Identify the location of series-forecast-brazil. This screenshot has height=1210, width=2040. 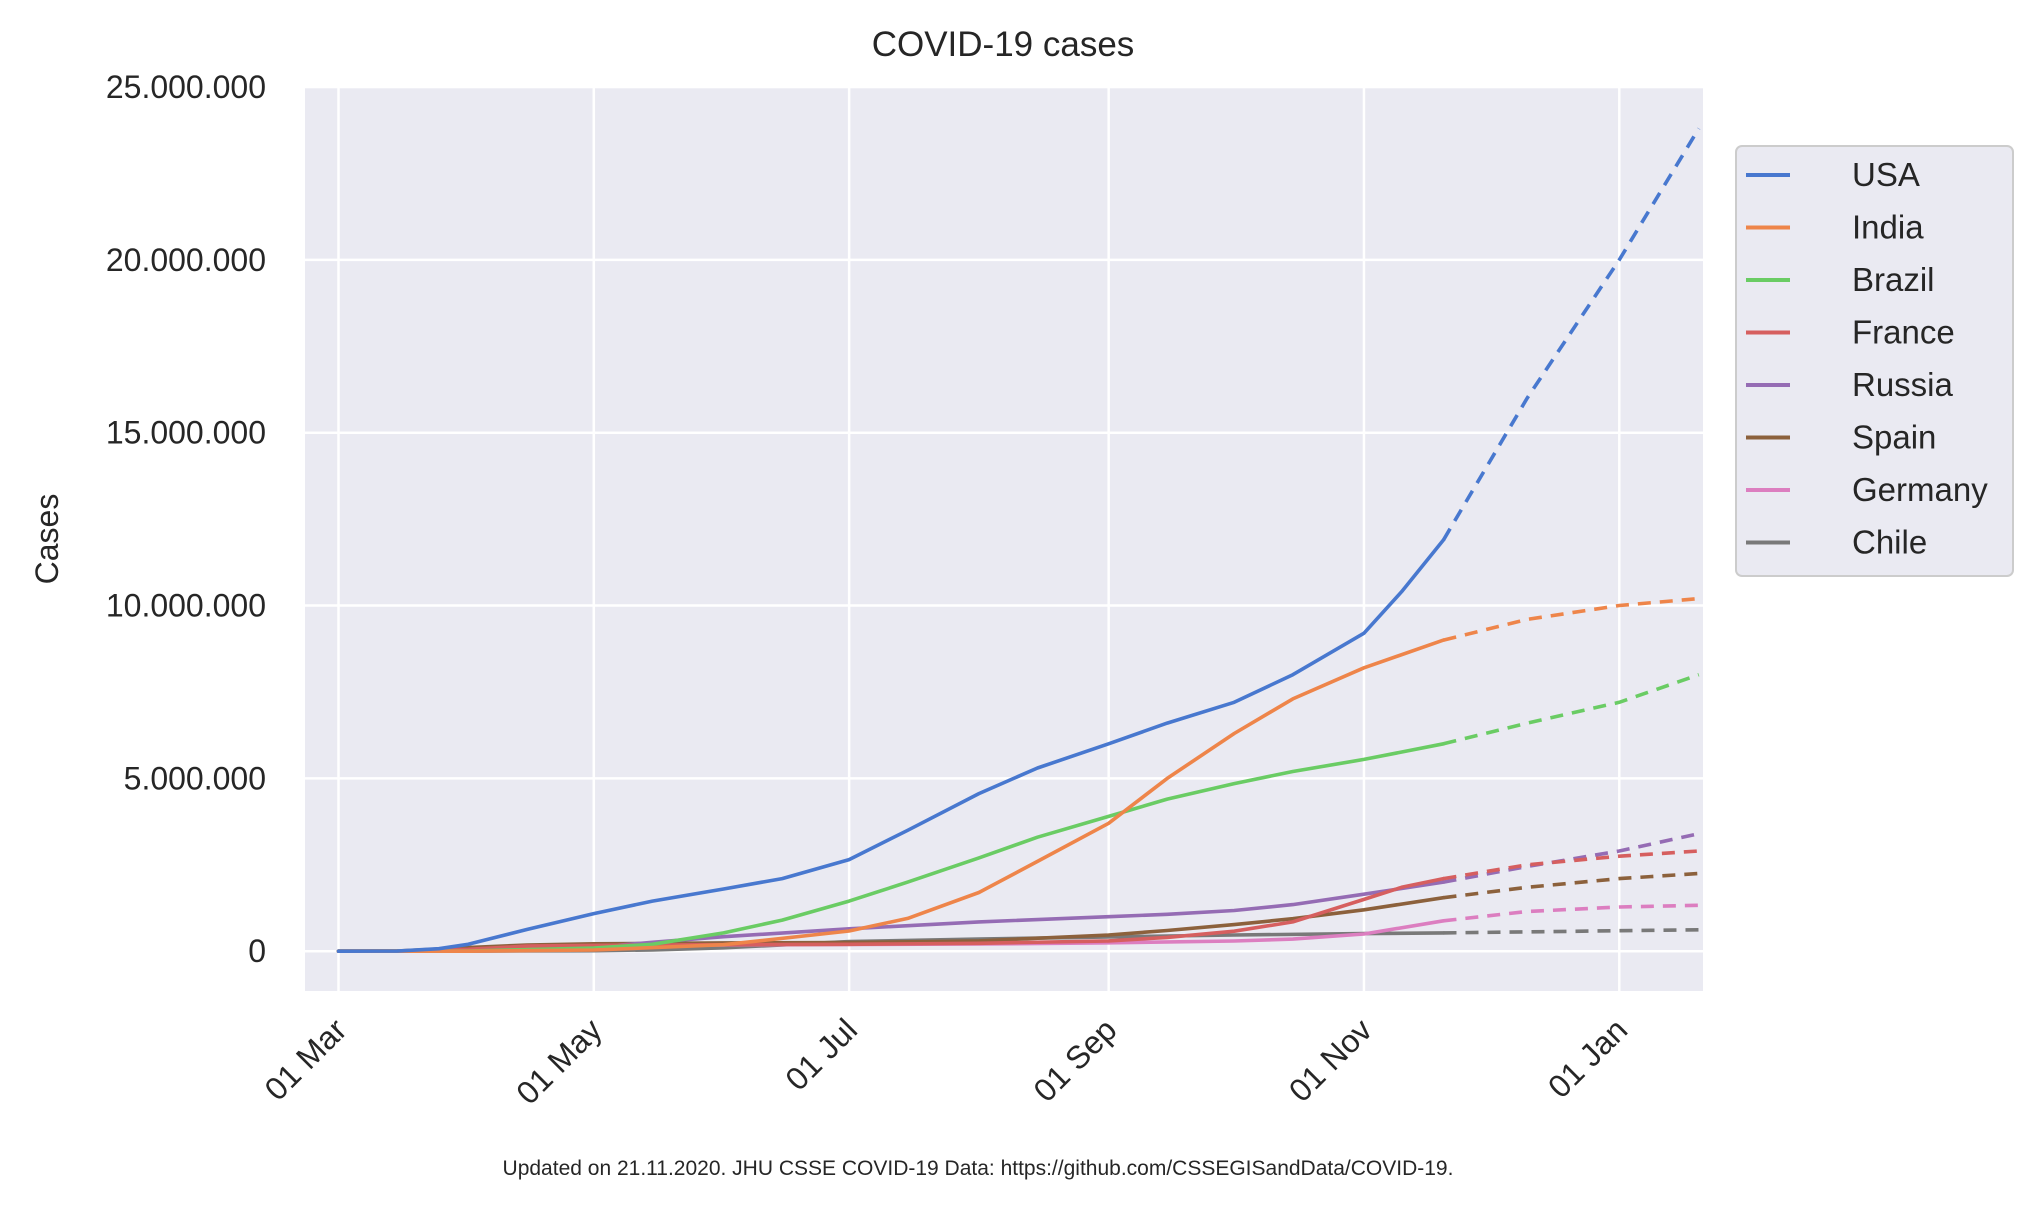
(1571, 709).